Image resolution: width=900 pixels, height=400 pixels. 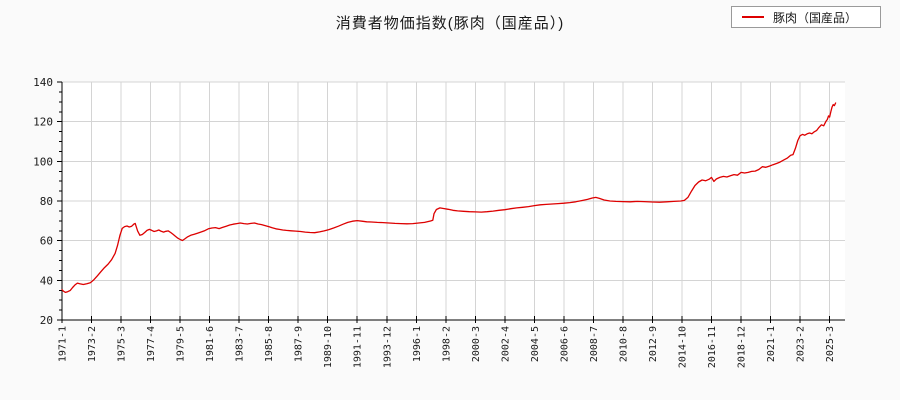 I want to click on svg-text: 1985-8, so click(x=269, y=344).